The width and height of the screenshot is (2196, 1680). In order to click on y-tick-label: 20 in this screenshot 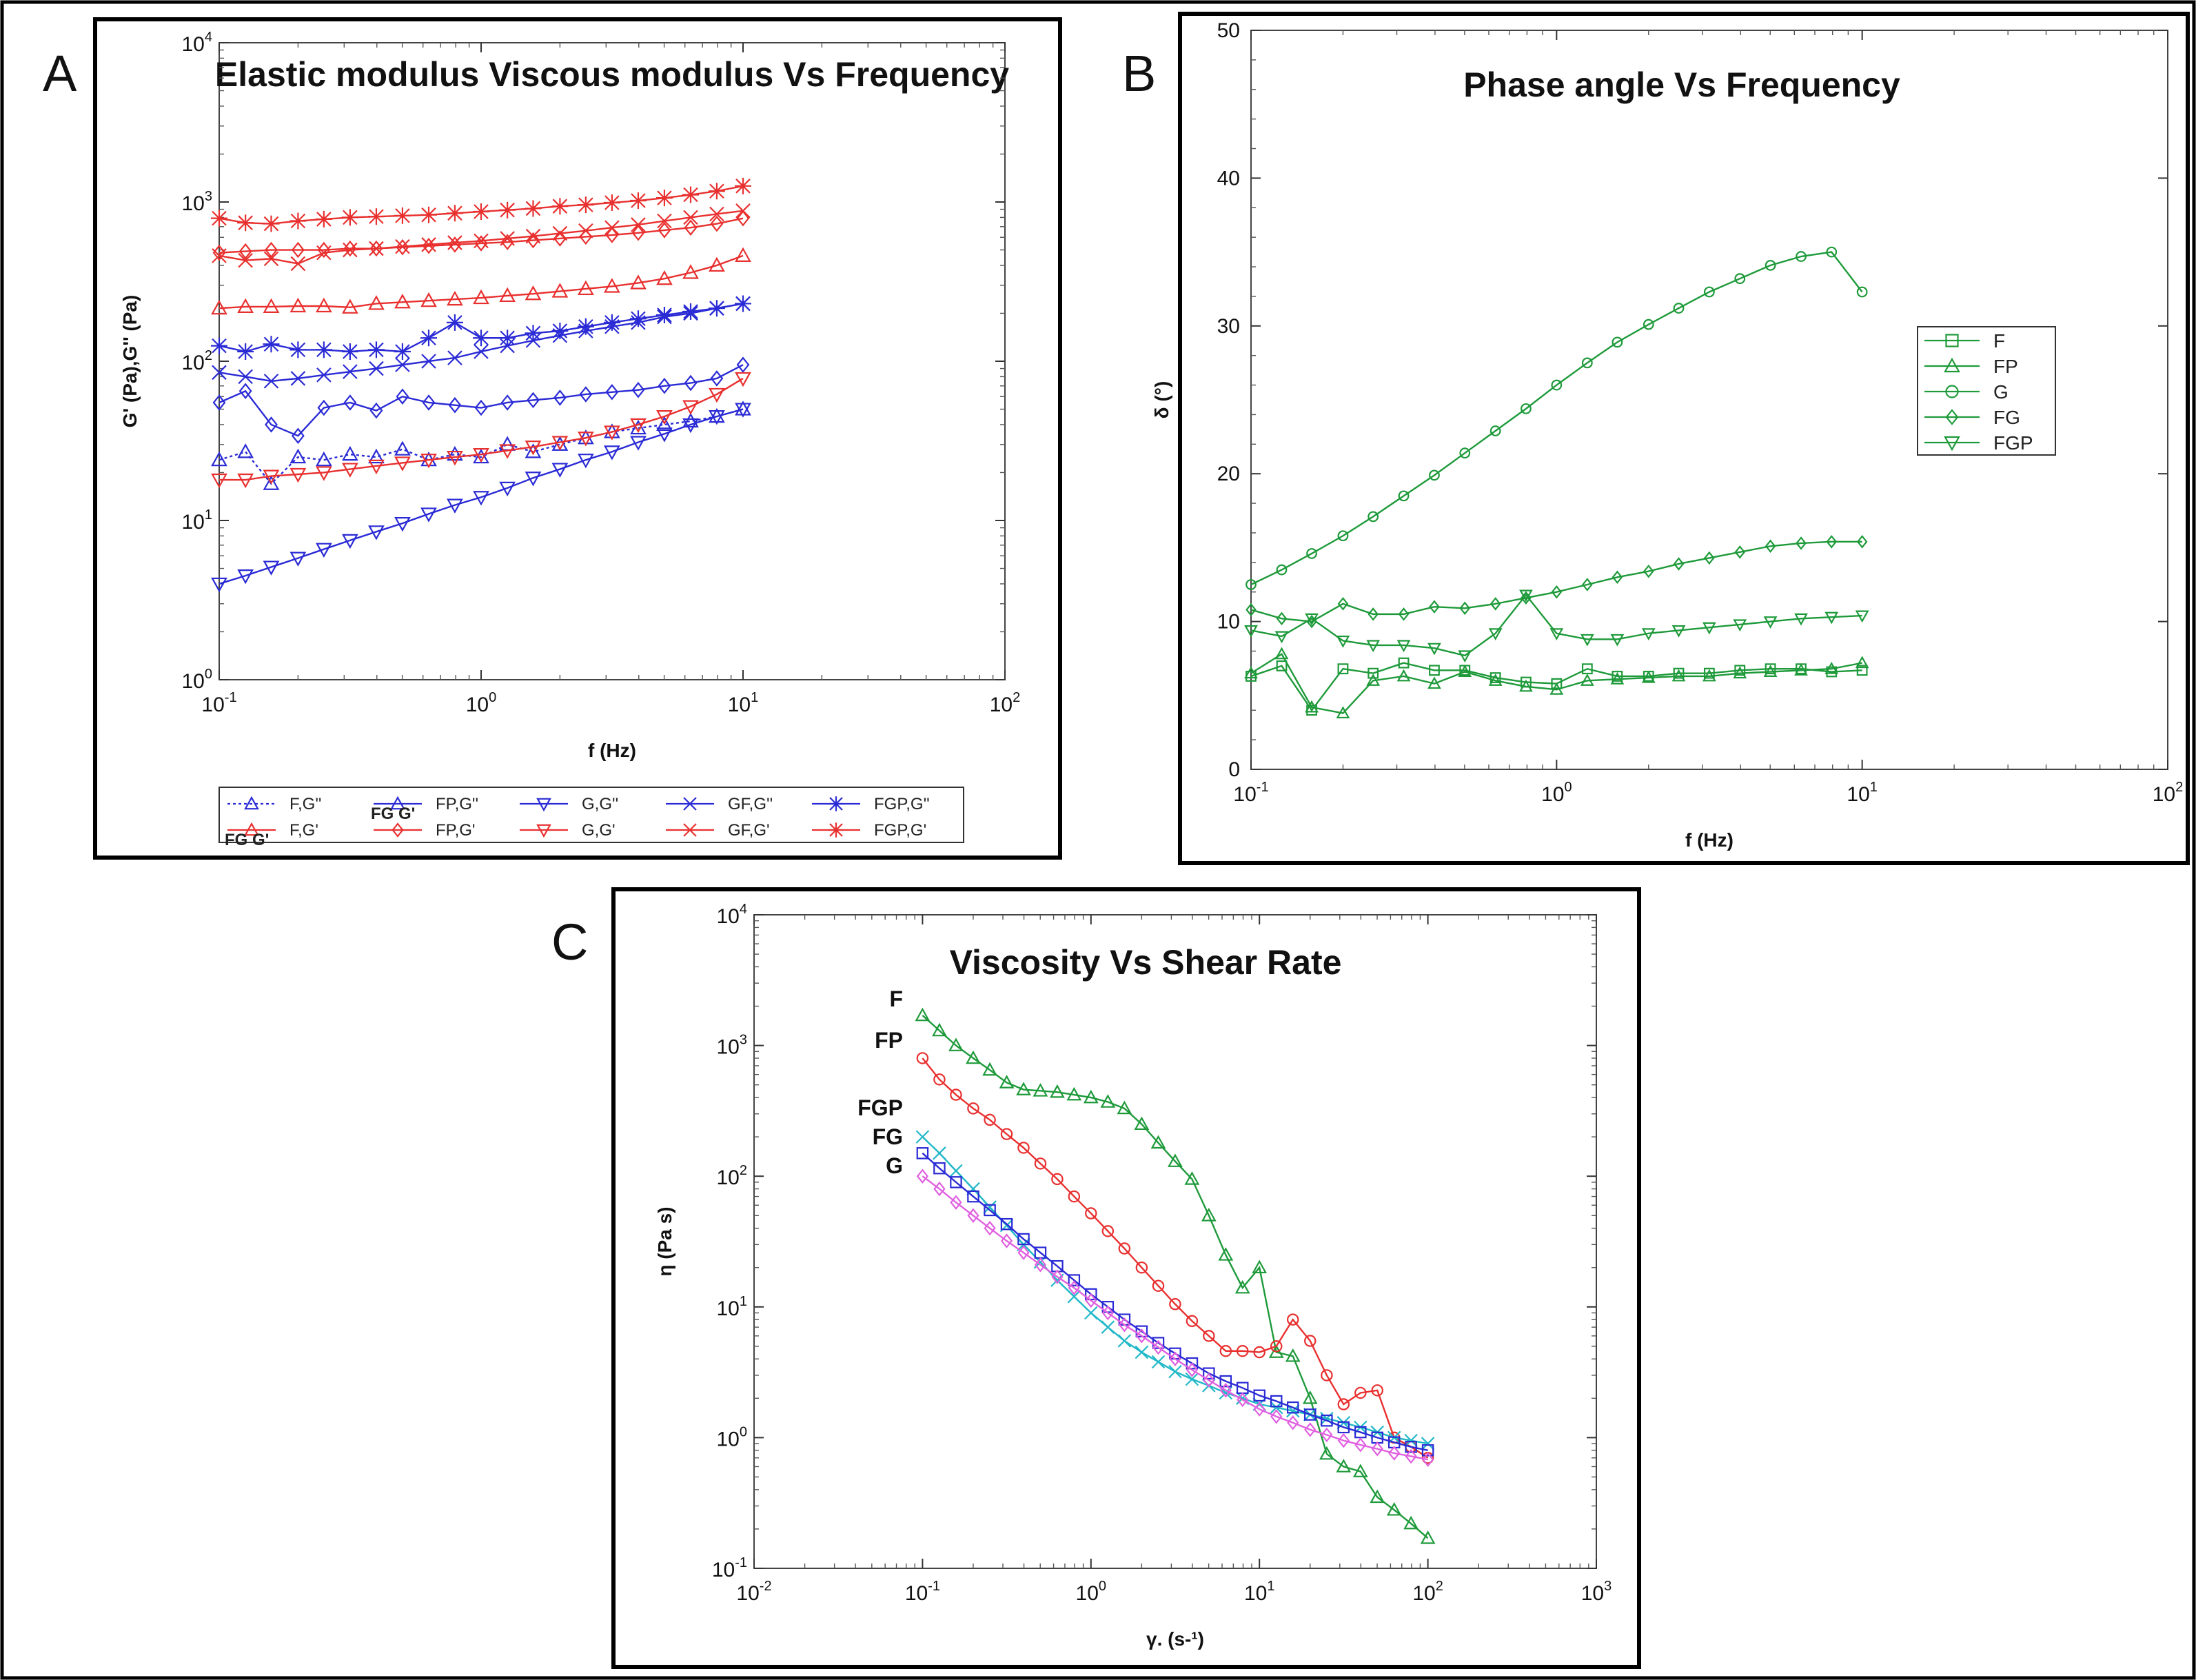, I will do `click(1228, 474)`.